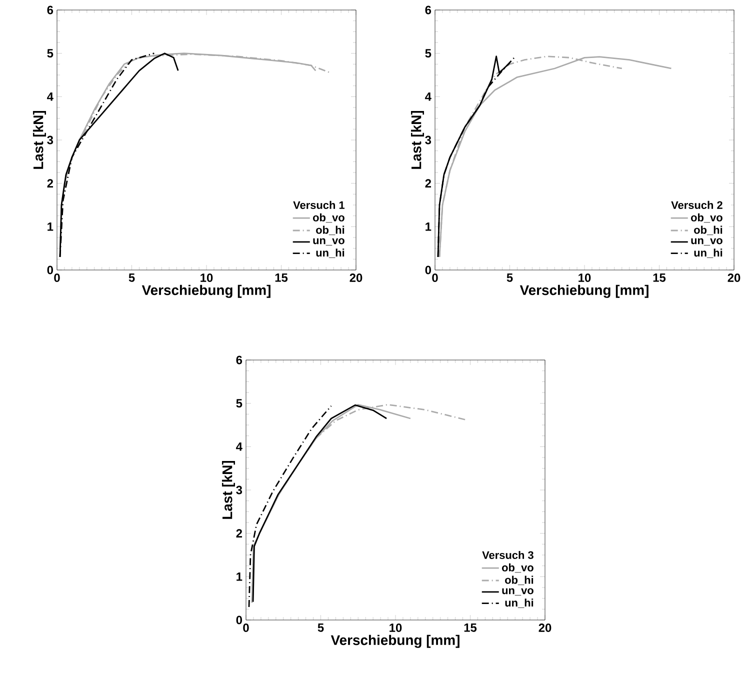 The height and width of the screenshot is (679, 752). I want to click on legend-title: Versuch 1, so click(319, 204).